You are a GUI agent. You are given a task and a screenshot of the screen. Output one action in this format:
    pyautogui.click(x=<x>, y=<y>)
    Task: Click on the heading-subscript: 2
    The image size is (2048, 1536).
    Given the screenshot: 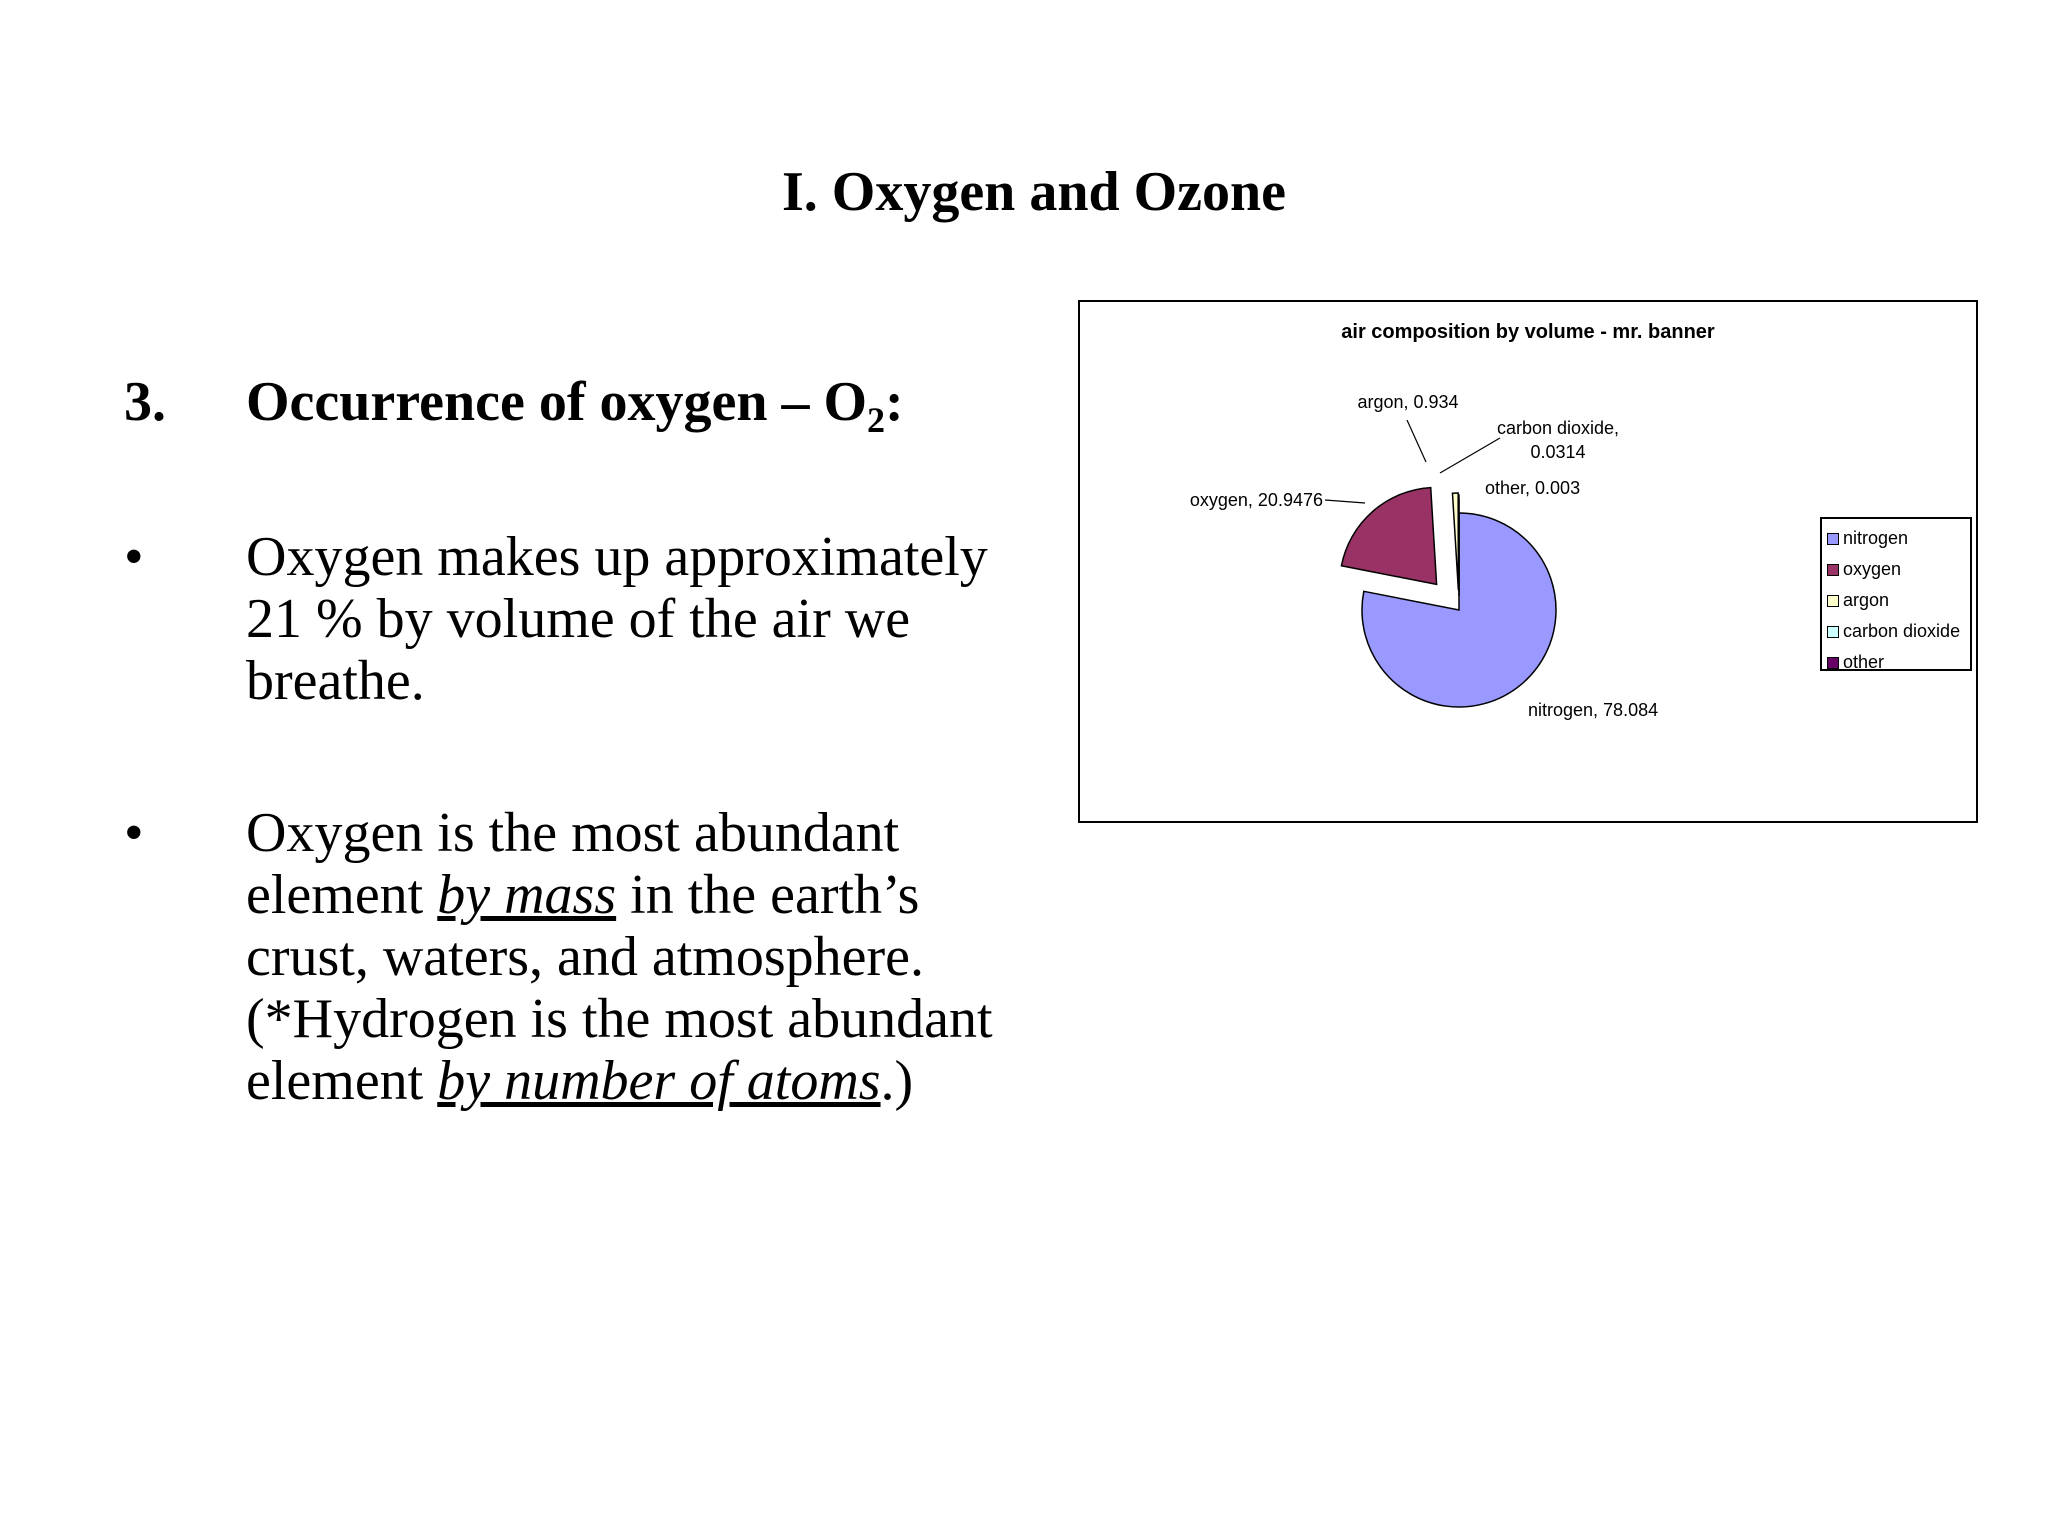 What is the action you would take?
    pyautogui.click(x=876, y=420)
    